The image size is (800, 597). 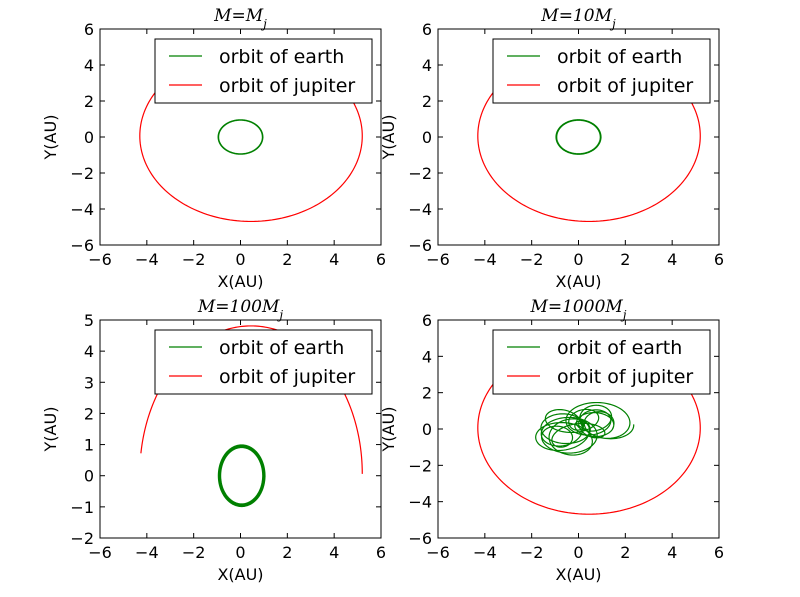 I want to click on chart-title: M=1000Mj, so click(x=577, y=309).